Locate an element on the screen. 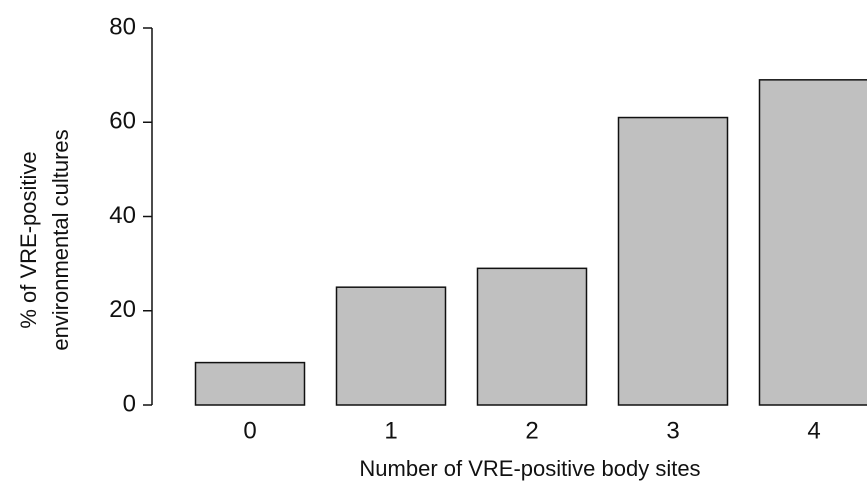 This screenshot has width=867, height=487. x-tick-label: 4 is located at coordinates (813, 430).